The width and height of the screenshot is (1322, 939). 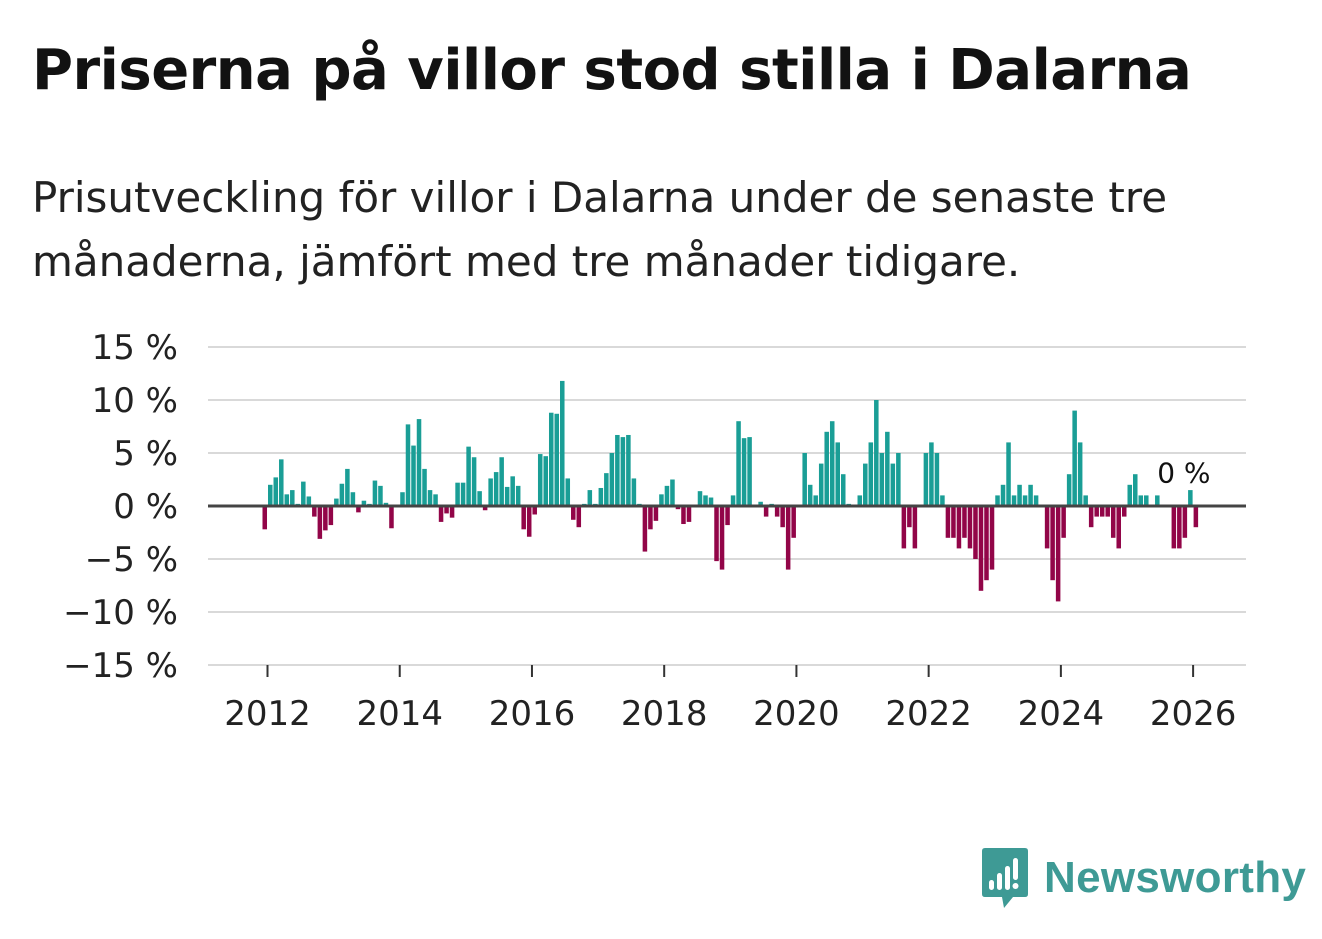 I want to click on y-tick-label: −10 %, so click(x=120, y=613).